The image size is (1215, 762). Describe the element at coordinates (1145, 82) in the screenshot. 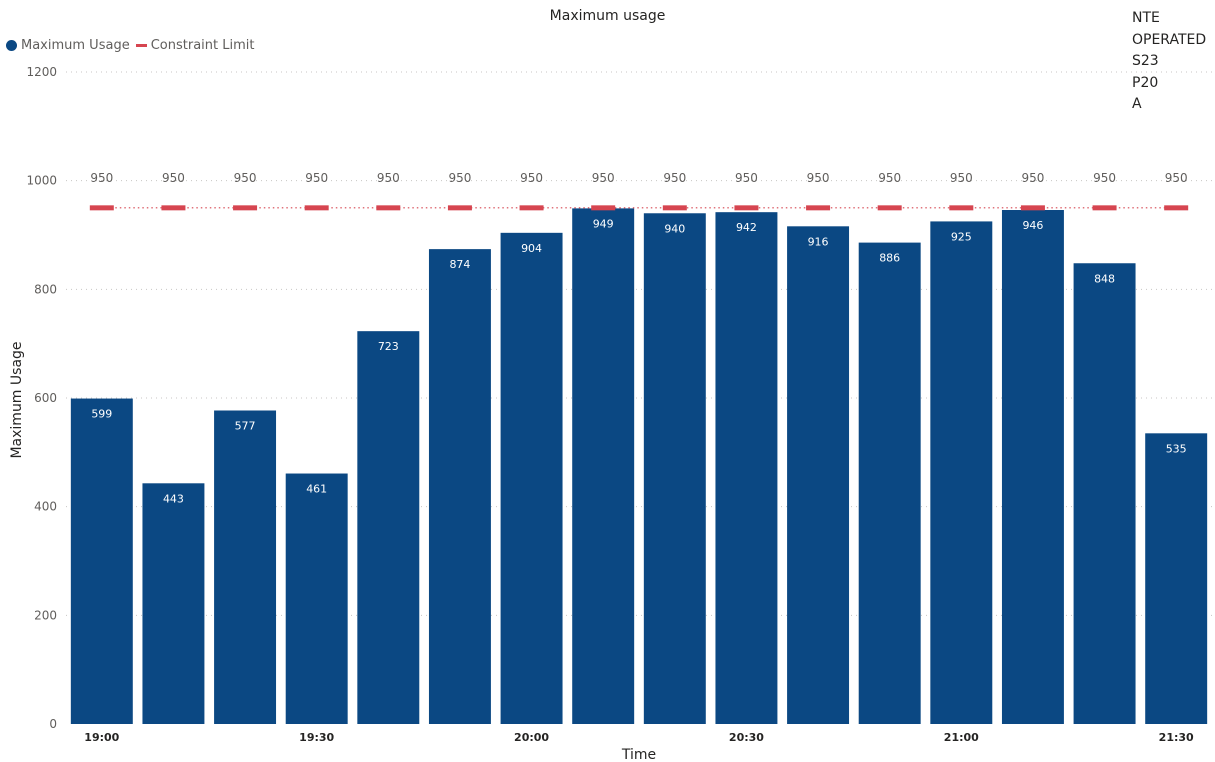

I see `side-panel-line: P20` at that location.